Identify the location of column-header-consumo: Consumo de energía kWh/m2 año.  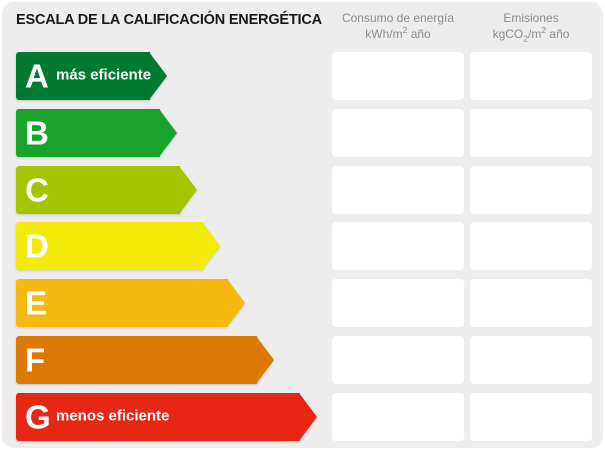
(398, 26).